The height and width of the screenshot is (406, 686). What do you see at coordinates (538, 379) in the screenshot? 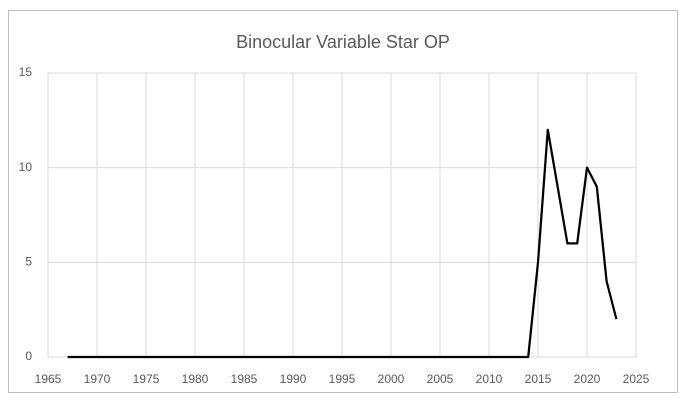
I see `x-tick-label: 2015` at bounding box center [538, 379].